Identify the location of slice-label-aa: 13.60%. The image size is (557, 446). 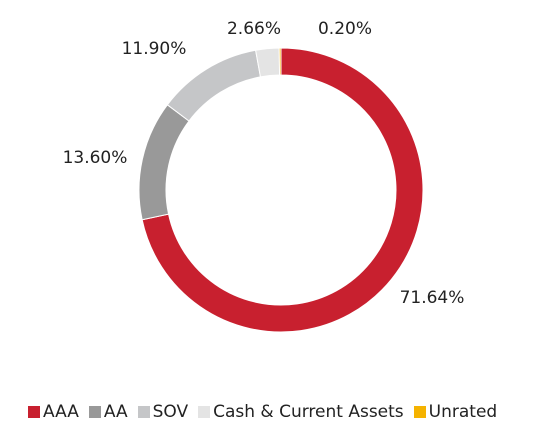
(95, 158).